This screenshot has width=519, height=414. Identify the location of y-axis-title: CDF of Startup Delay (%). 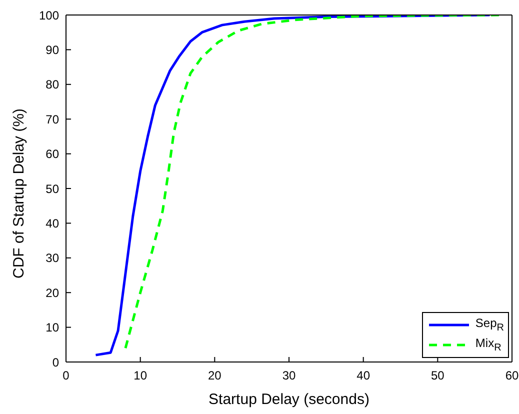
(19, 193).